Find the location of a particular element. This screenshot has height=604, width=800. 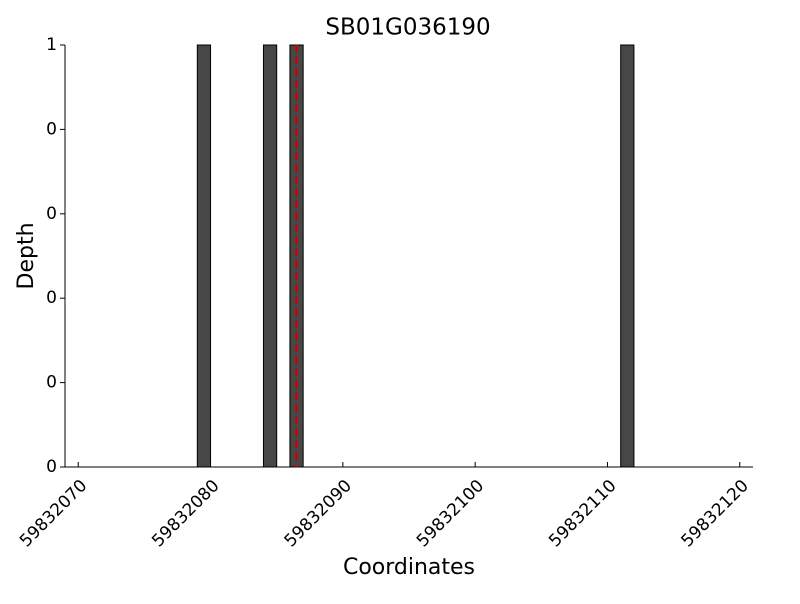

y-axis-label: Depth is located at coordinates (26, 255).